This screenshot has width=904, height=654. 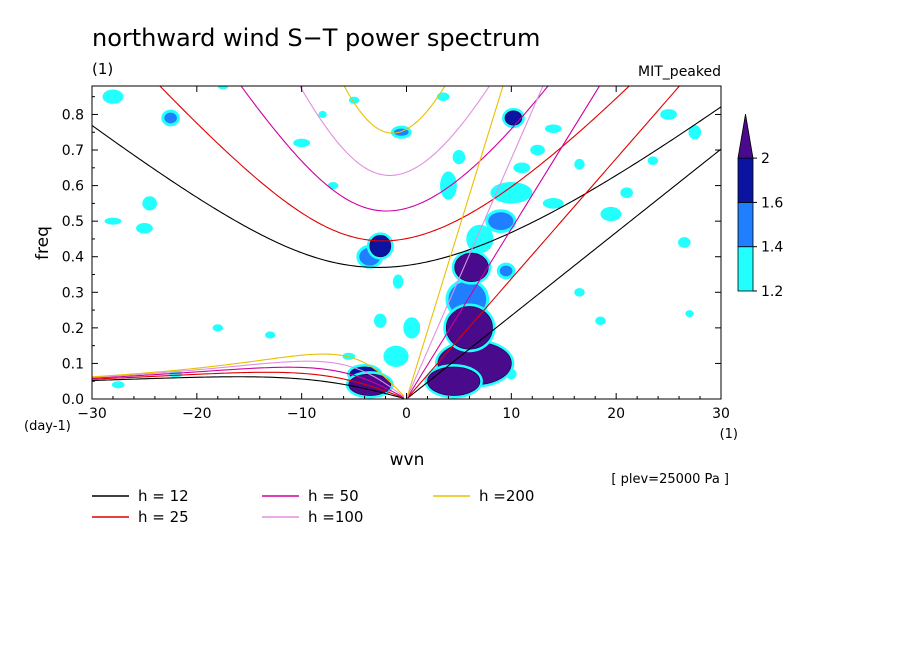 What do you see at coordinates (73, 151) in the screenshot?
I see `y-tick-label: 0.7` at bounding box center [73, 151].